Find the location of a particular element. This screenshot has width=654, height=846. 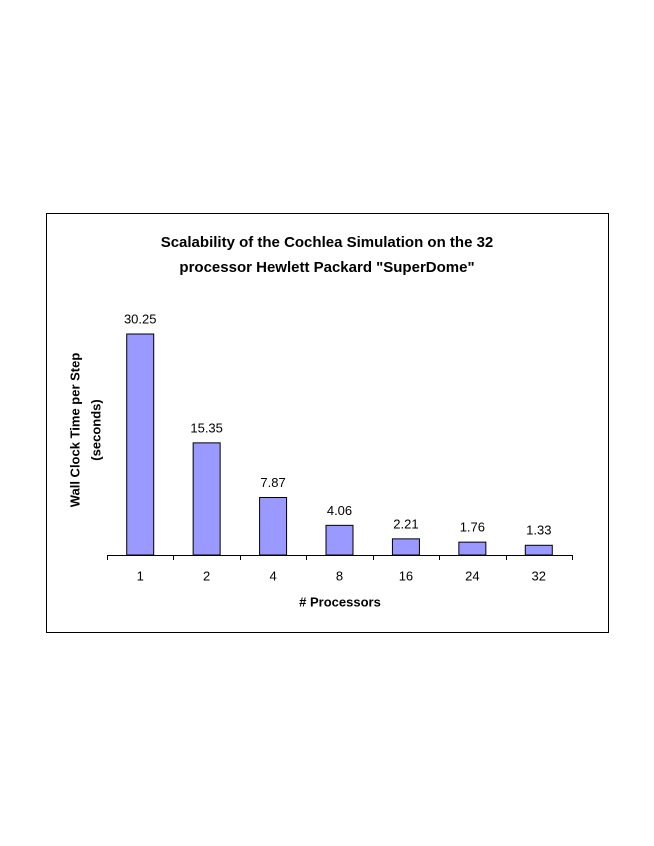

y-axis-title: (seconds) is located at coordinates (95, 429).